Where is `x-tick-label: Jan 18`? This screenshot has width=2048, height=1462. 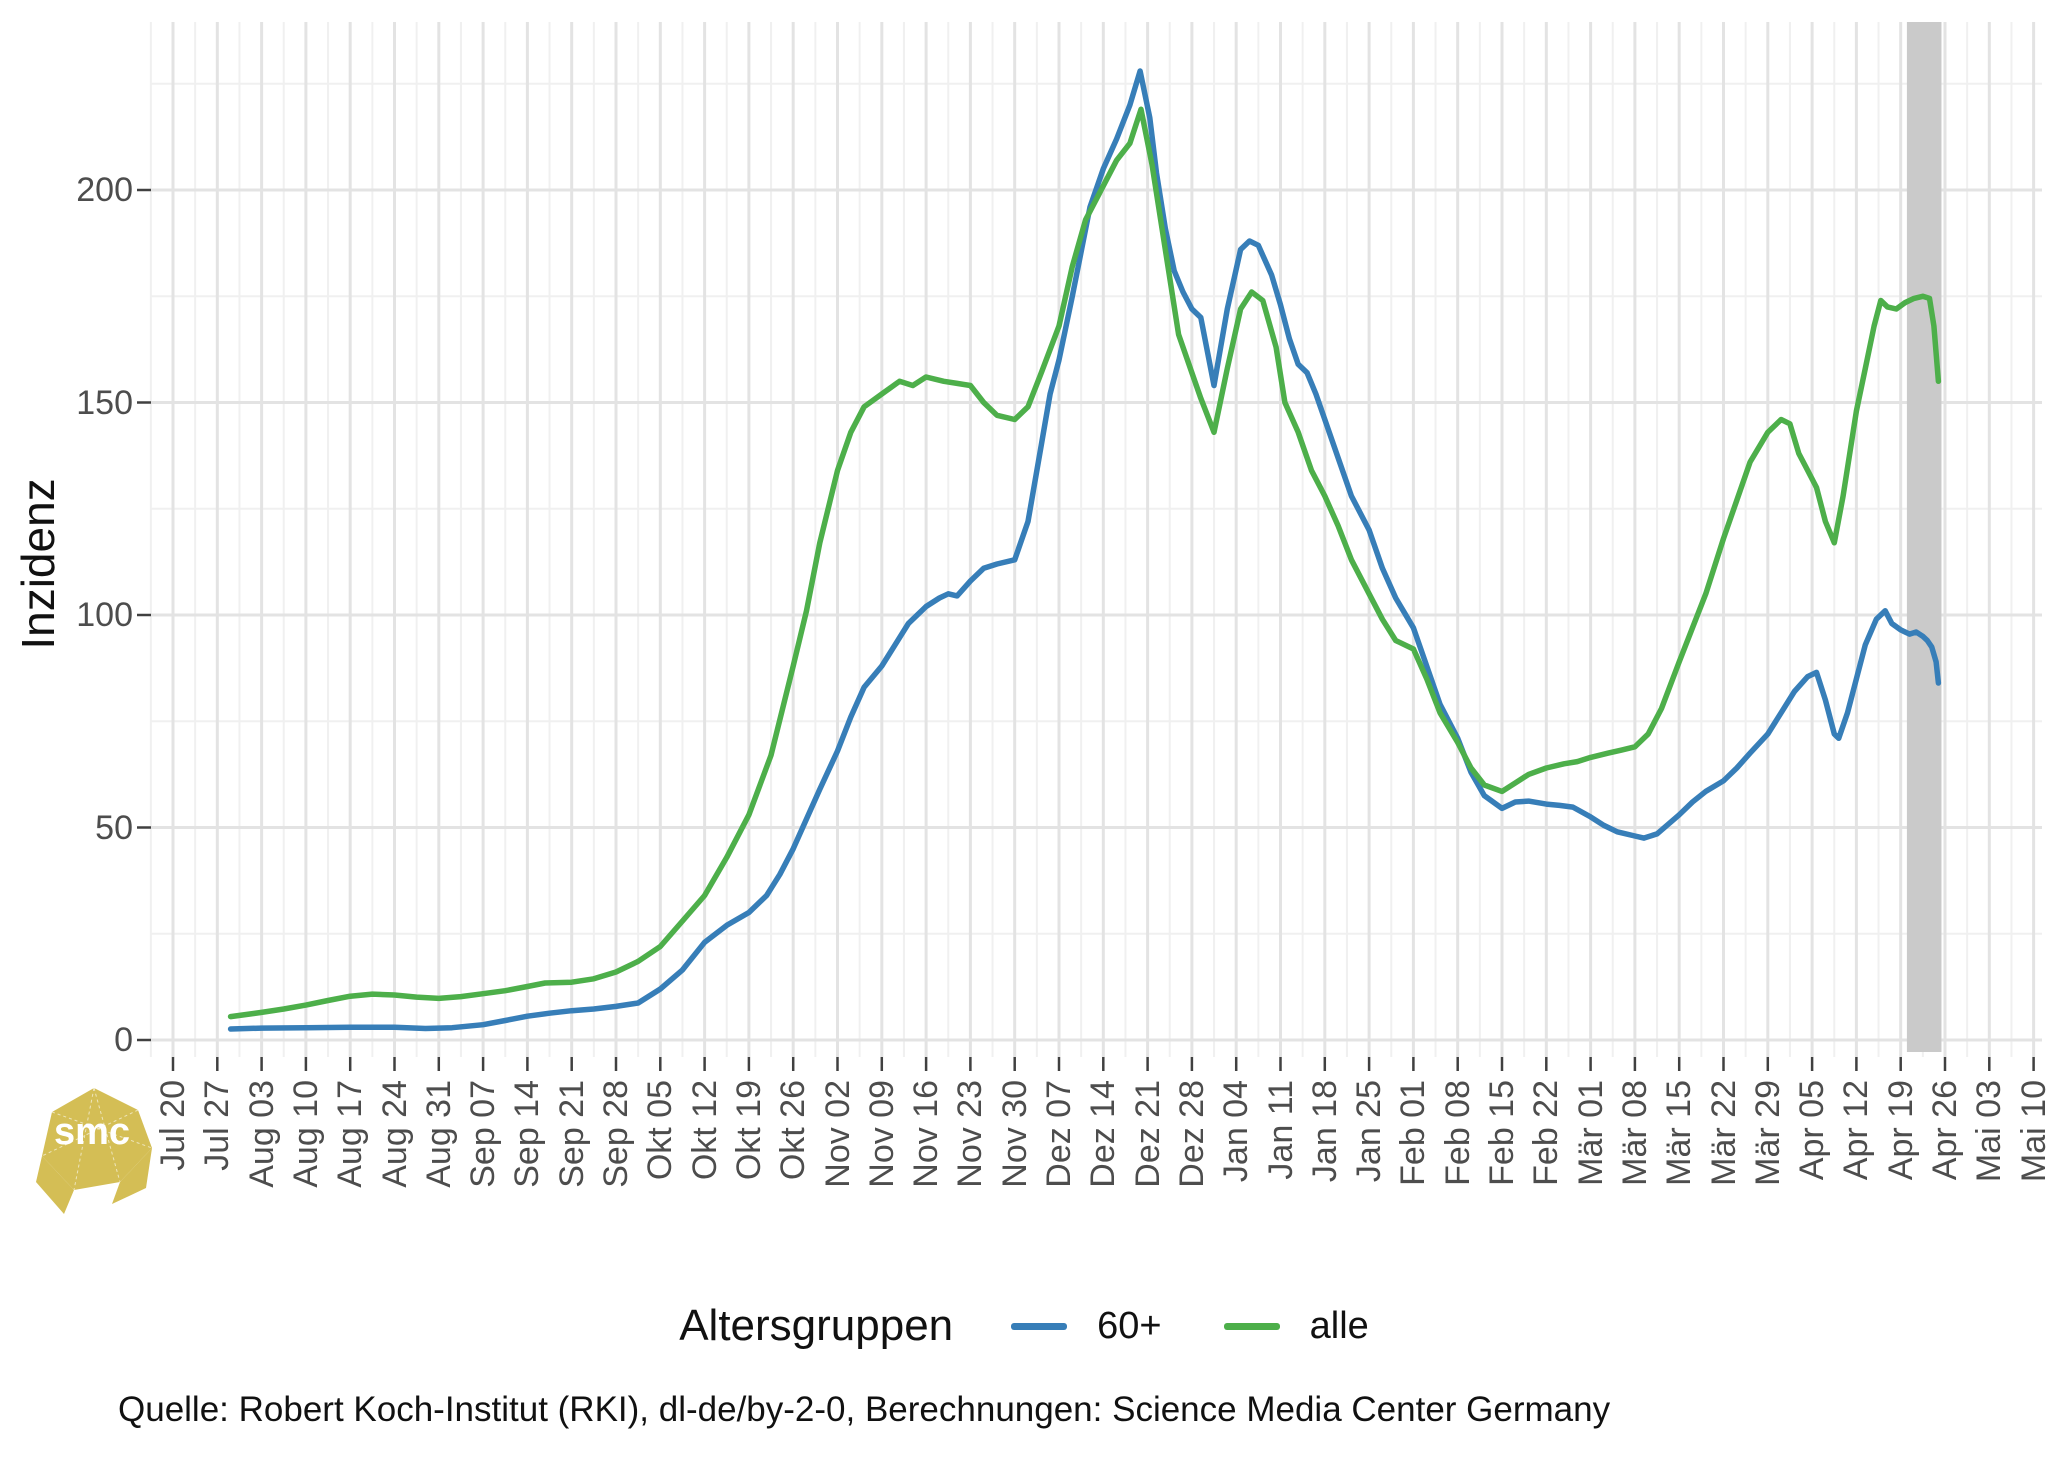 x-tick-label: Jan 18 is located at coordinates (1324, 1131).